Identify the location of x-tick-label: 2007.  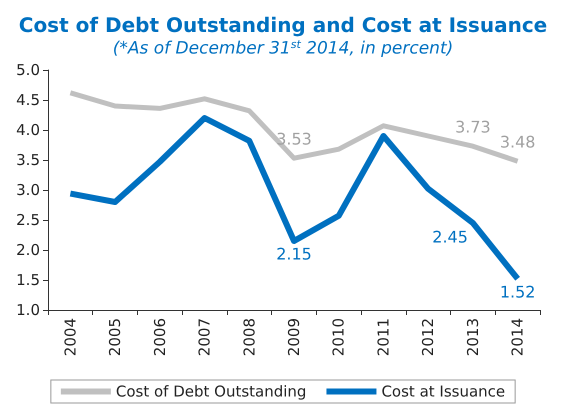
(205, 337).